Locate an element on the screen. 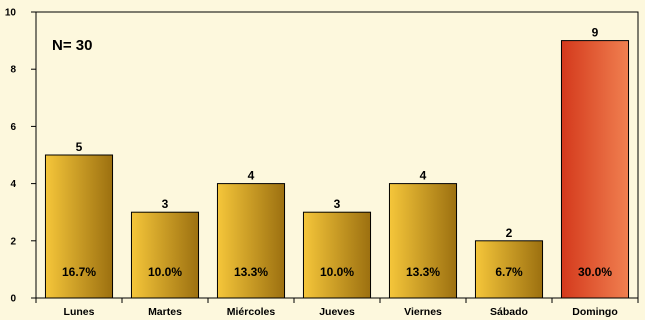 This screenshot has height=320, width=645. x-category-label: Viernes is located at coordinates (423, 312).